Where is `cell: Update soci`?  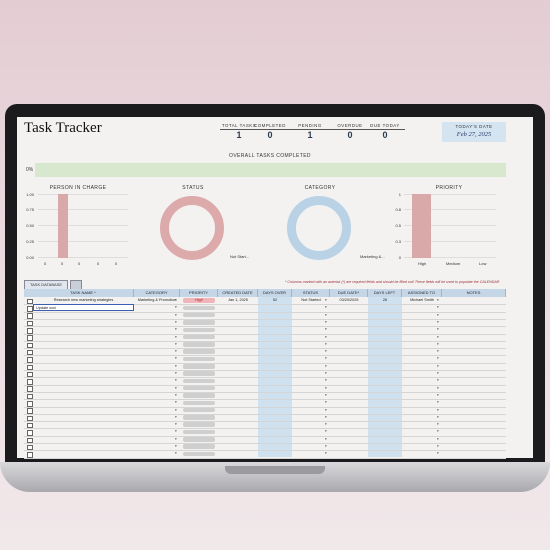 cell: Update soci is located at coordinates (83, 308).